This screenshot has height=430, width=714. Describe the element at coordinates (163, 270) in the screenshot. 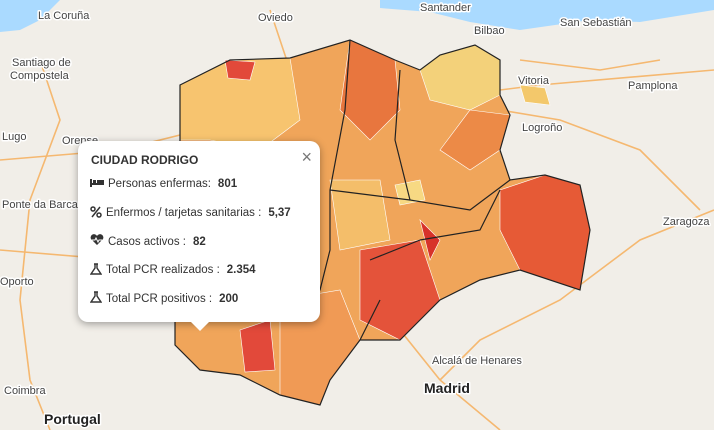

I see `row-label: Total PCR realizados :` at that location.